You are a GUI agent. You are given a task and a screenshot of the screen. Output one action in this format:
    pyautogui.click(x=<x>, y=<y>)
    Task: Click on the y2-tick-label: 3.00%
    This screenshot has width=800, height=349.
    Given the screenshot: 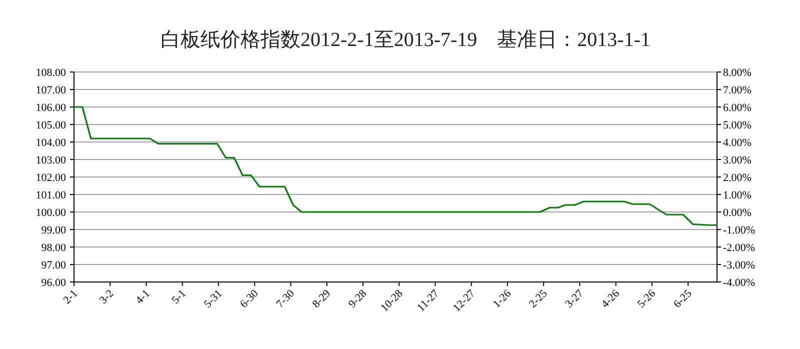 What is the action you would take?
    pyautogui.click(x=737, y=160)
    